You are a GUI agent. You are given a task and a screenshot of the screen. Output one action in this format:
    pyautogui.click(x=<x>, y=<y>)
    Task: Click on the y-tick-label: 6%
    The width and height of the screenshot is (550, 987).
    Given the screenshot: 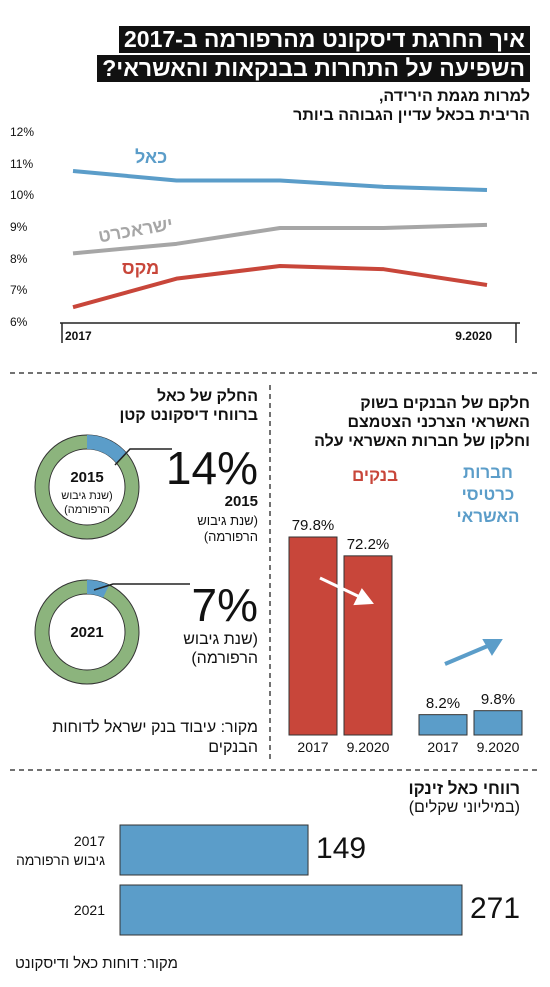 What is the action you would take?
    pyautogui.click(x=19, y=322)
    